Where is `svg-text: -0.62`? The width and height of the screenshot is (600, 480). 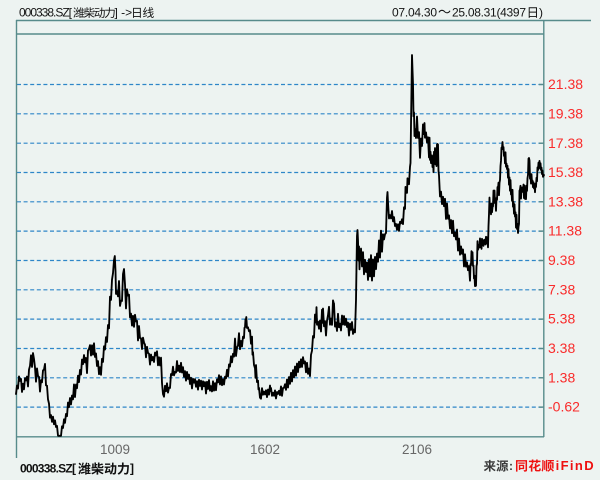 svg-text: -0.62 is located at coordinates (564, 407).